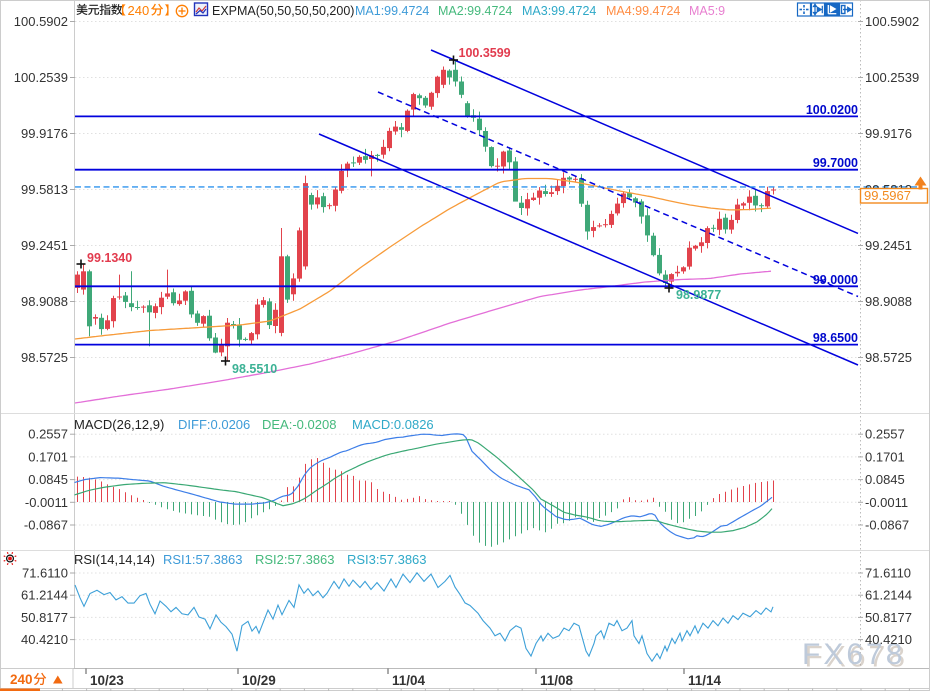  What do you see at coordinates (254, 369) in the screenshot?
I see `svg-text: 98.5510` at bounding box center [254, 369].